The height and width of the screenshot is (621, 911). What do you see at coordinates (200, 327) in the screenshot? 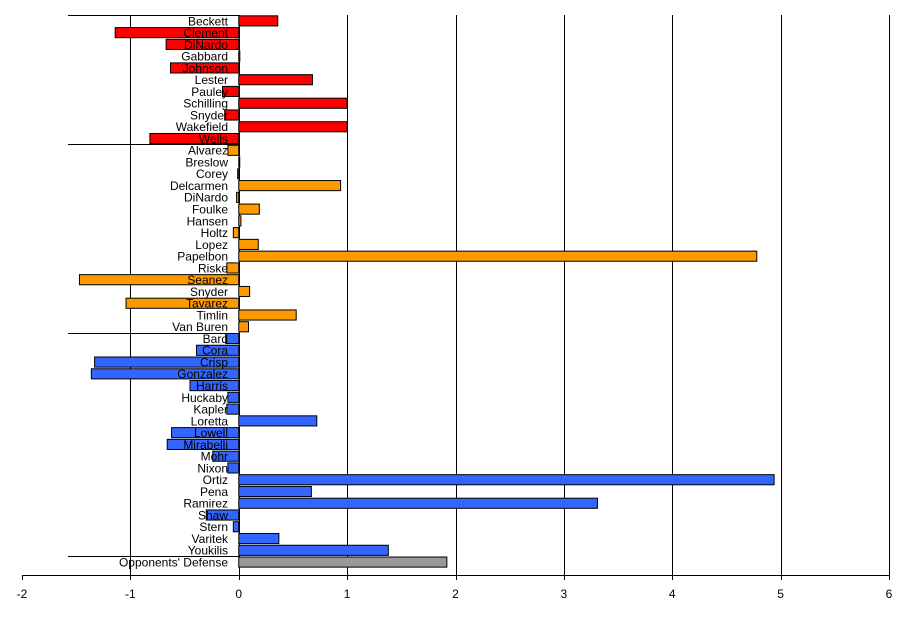
I see `category-label-orange-15: Van Buren` at bounding box center [200, 327].